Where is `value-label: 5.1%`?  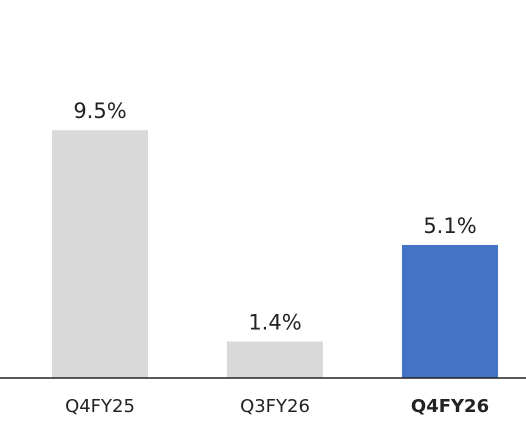
value-label: 5.1% is located at coordinates (449, 226).